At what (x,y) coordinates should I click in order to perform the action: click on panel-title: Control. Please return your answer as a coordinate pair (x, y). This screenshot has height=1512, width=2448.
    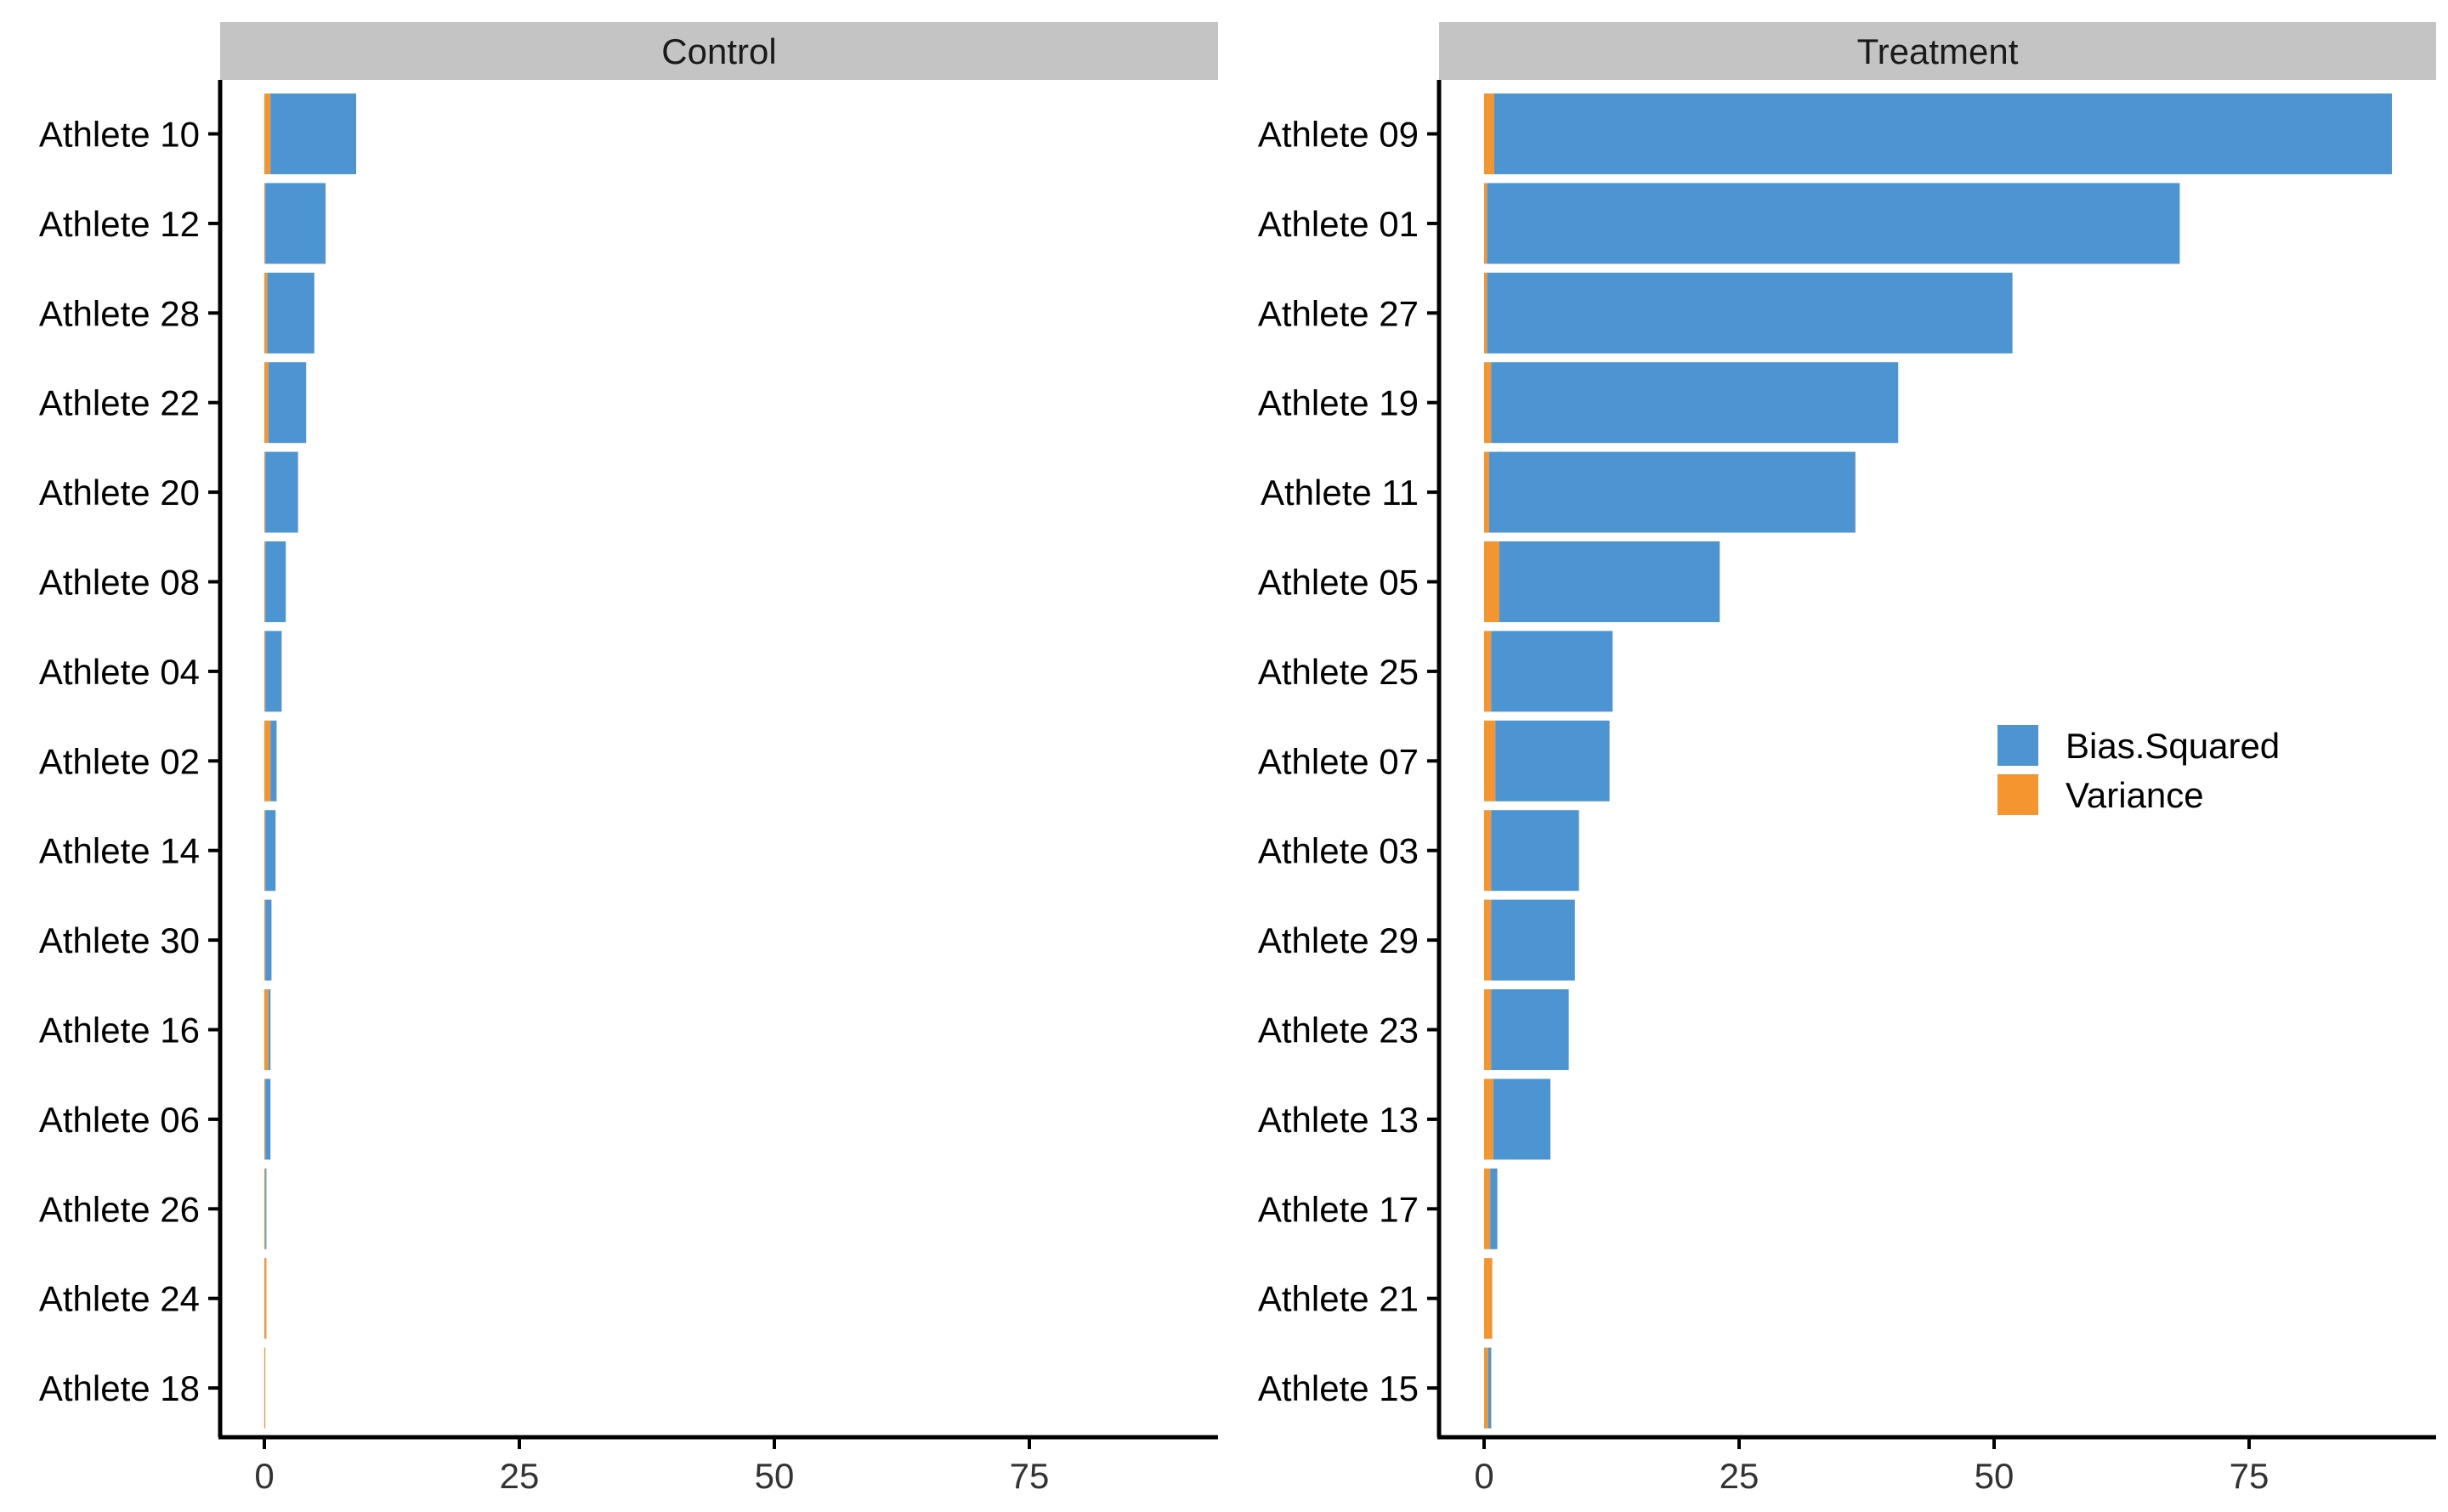
    Looking at the image, I should click on (718, 51).